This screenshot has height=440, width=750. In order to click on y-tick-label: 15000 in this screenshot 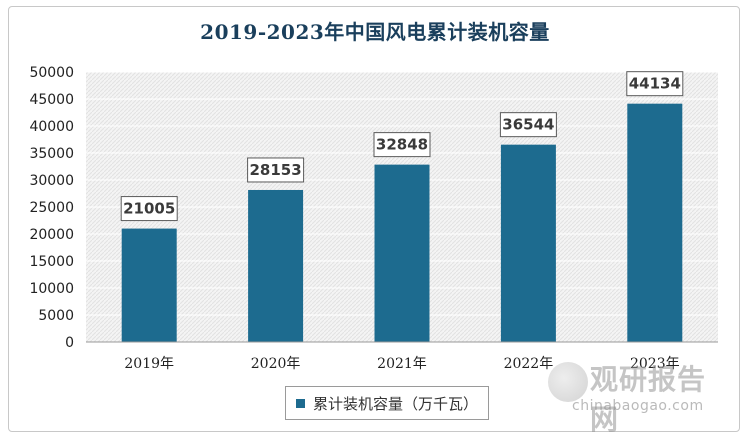, I will do `click(51, 262)`.